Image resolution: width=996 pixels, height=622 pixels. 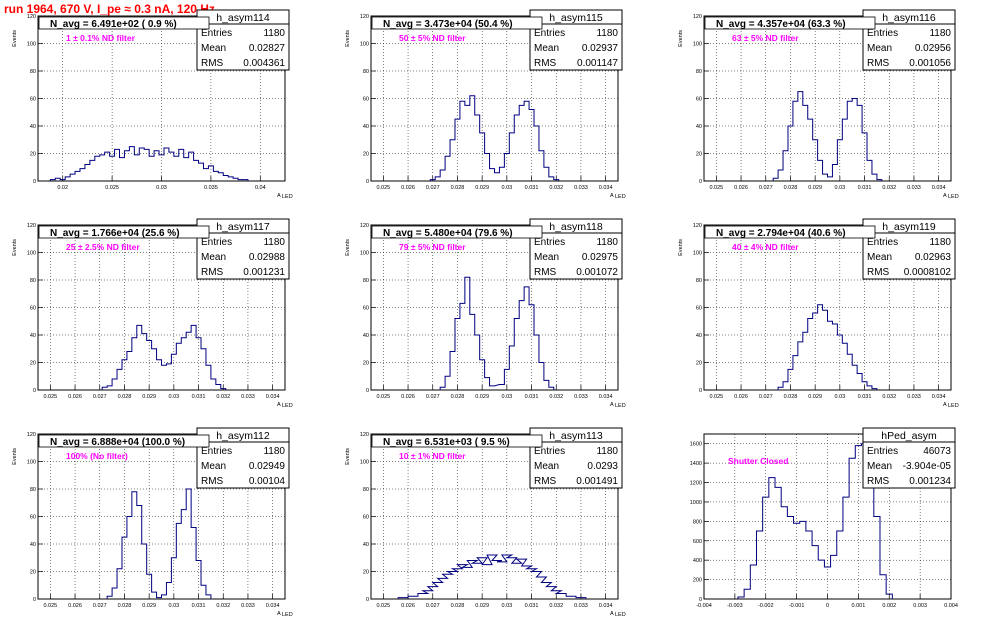 What do you see at coordinates (364, 226) in the screenshot?
I see `y-tick-label: 120` at bounding box center [364, 226].